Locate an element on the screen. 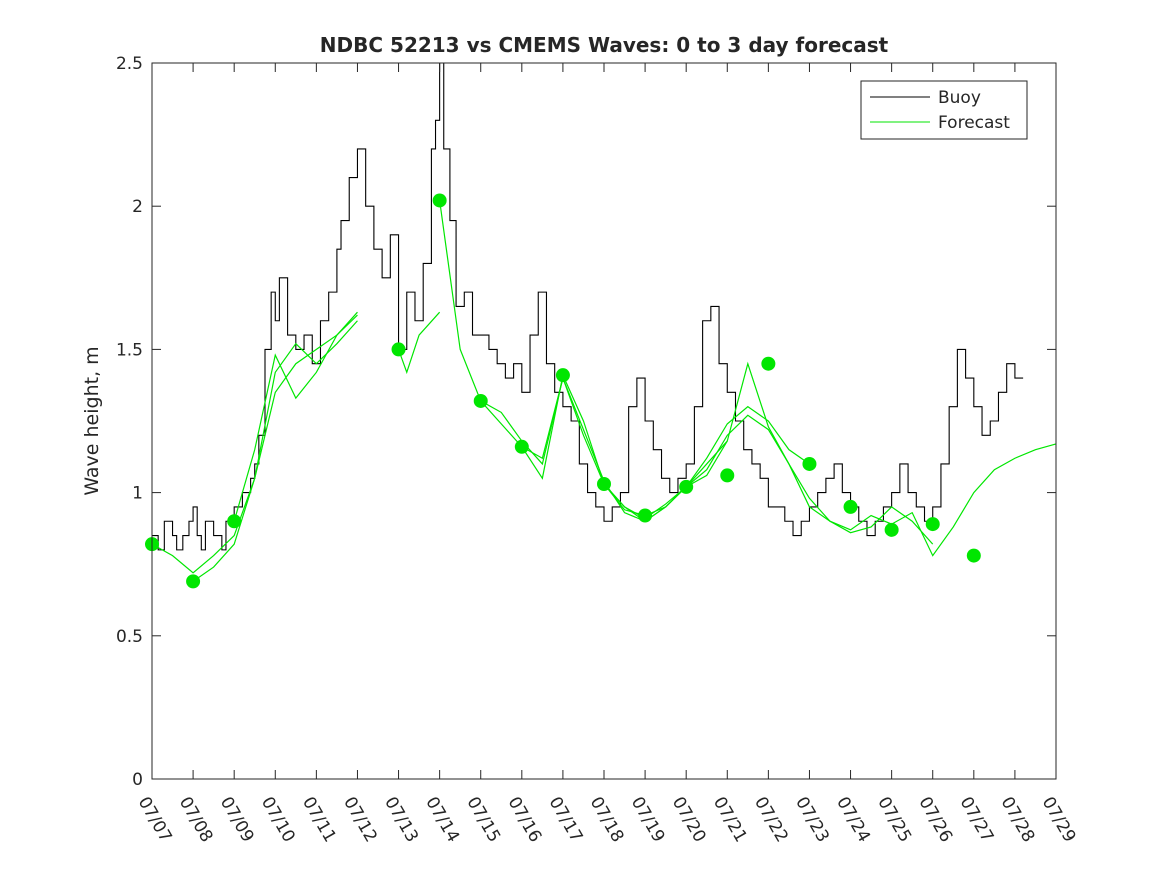 This screenshot has width=1167, height=875. y-tick-label: 2.5 is located at coordinates (129, 64).